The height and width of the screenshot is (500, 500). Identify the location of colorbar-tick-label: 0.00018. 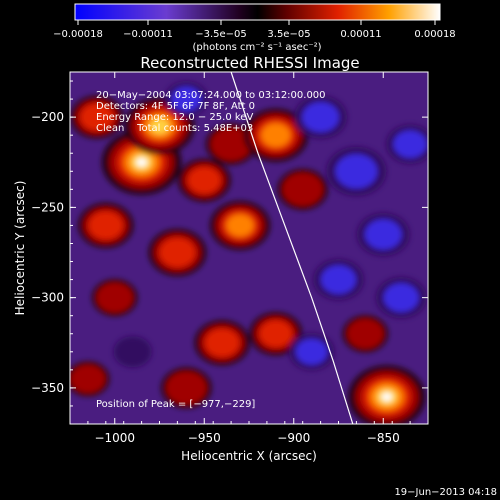
(434, 34).